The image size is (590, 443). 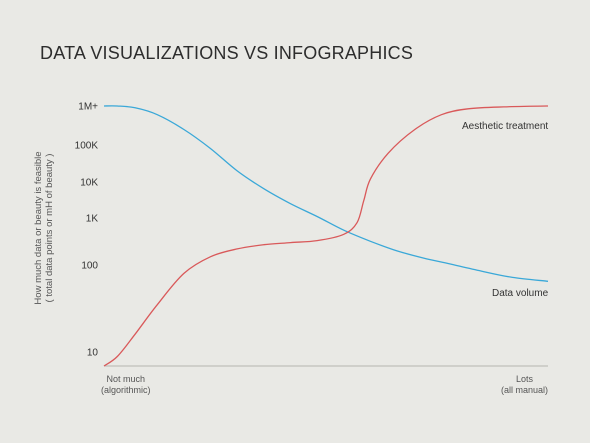 What do you see at coordinates (524, 390) in the screenshot?
I see `x-axis-label-right-line-2: (all manual)` at bounding box center [524, 390].